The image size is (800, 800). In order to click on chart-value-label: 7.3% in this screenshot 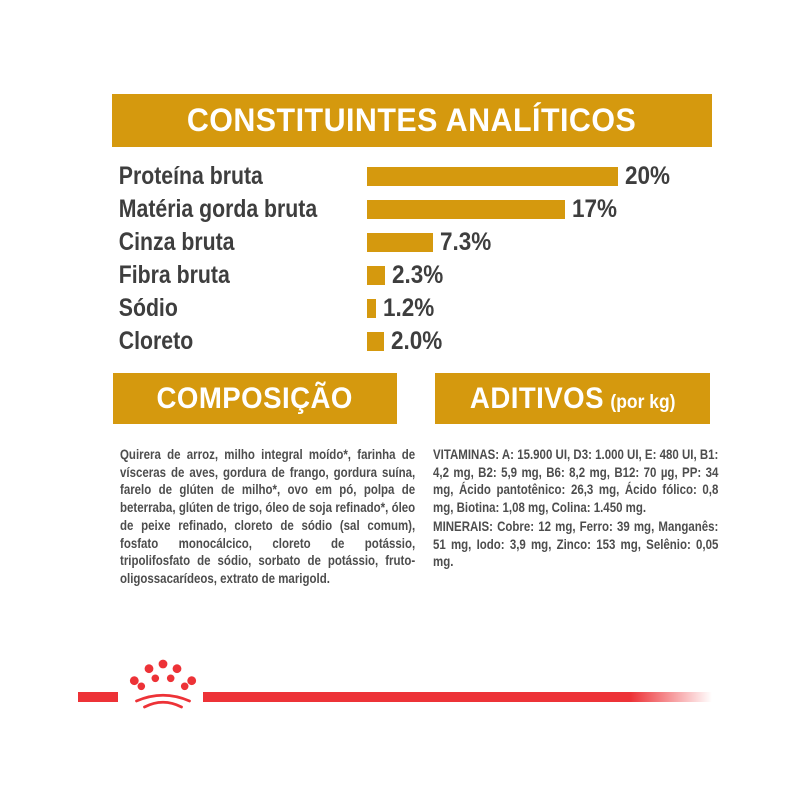, I will do `click(466, 242)`.